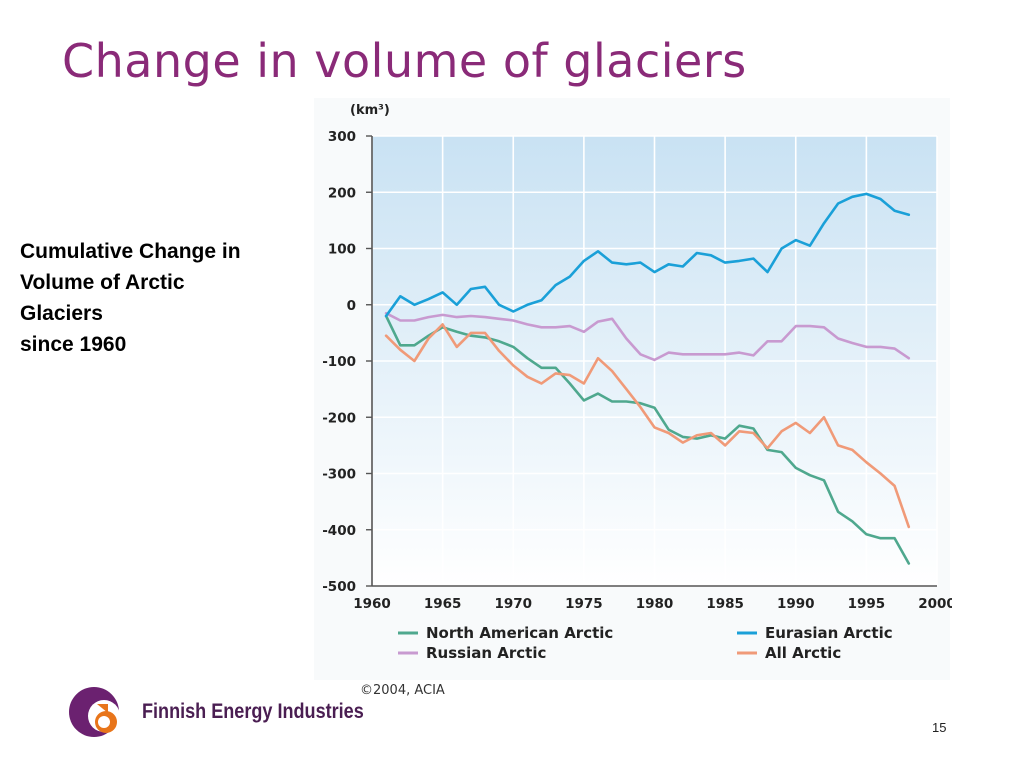 The image size is (1024, 768). Describe the element at coordinates (486, 653) in the screenshot. I see `legend-label: Russian Arctic` at that location.